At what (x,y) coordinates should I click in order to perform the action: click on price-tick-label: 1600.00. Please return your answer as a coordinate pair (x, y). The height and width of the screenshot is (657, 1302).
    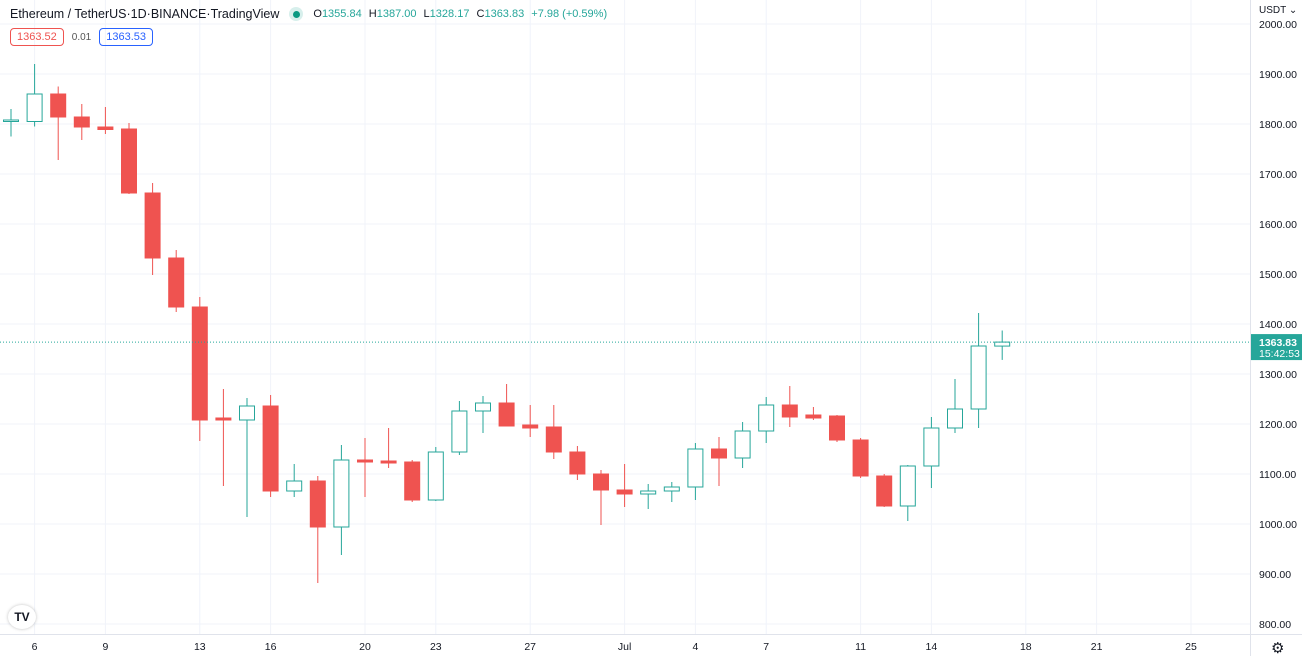
    Looking at the image, I should click on (1278, 225).